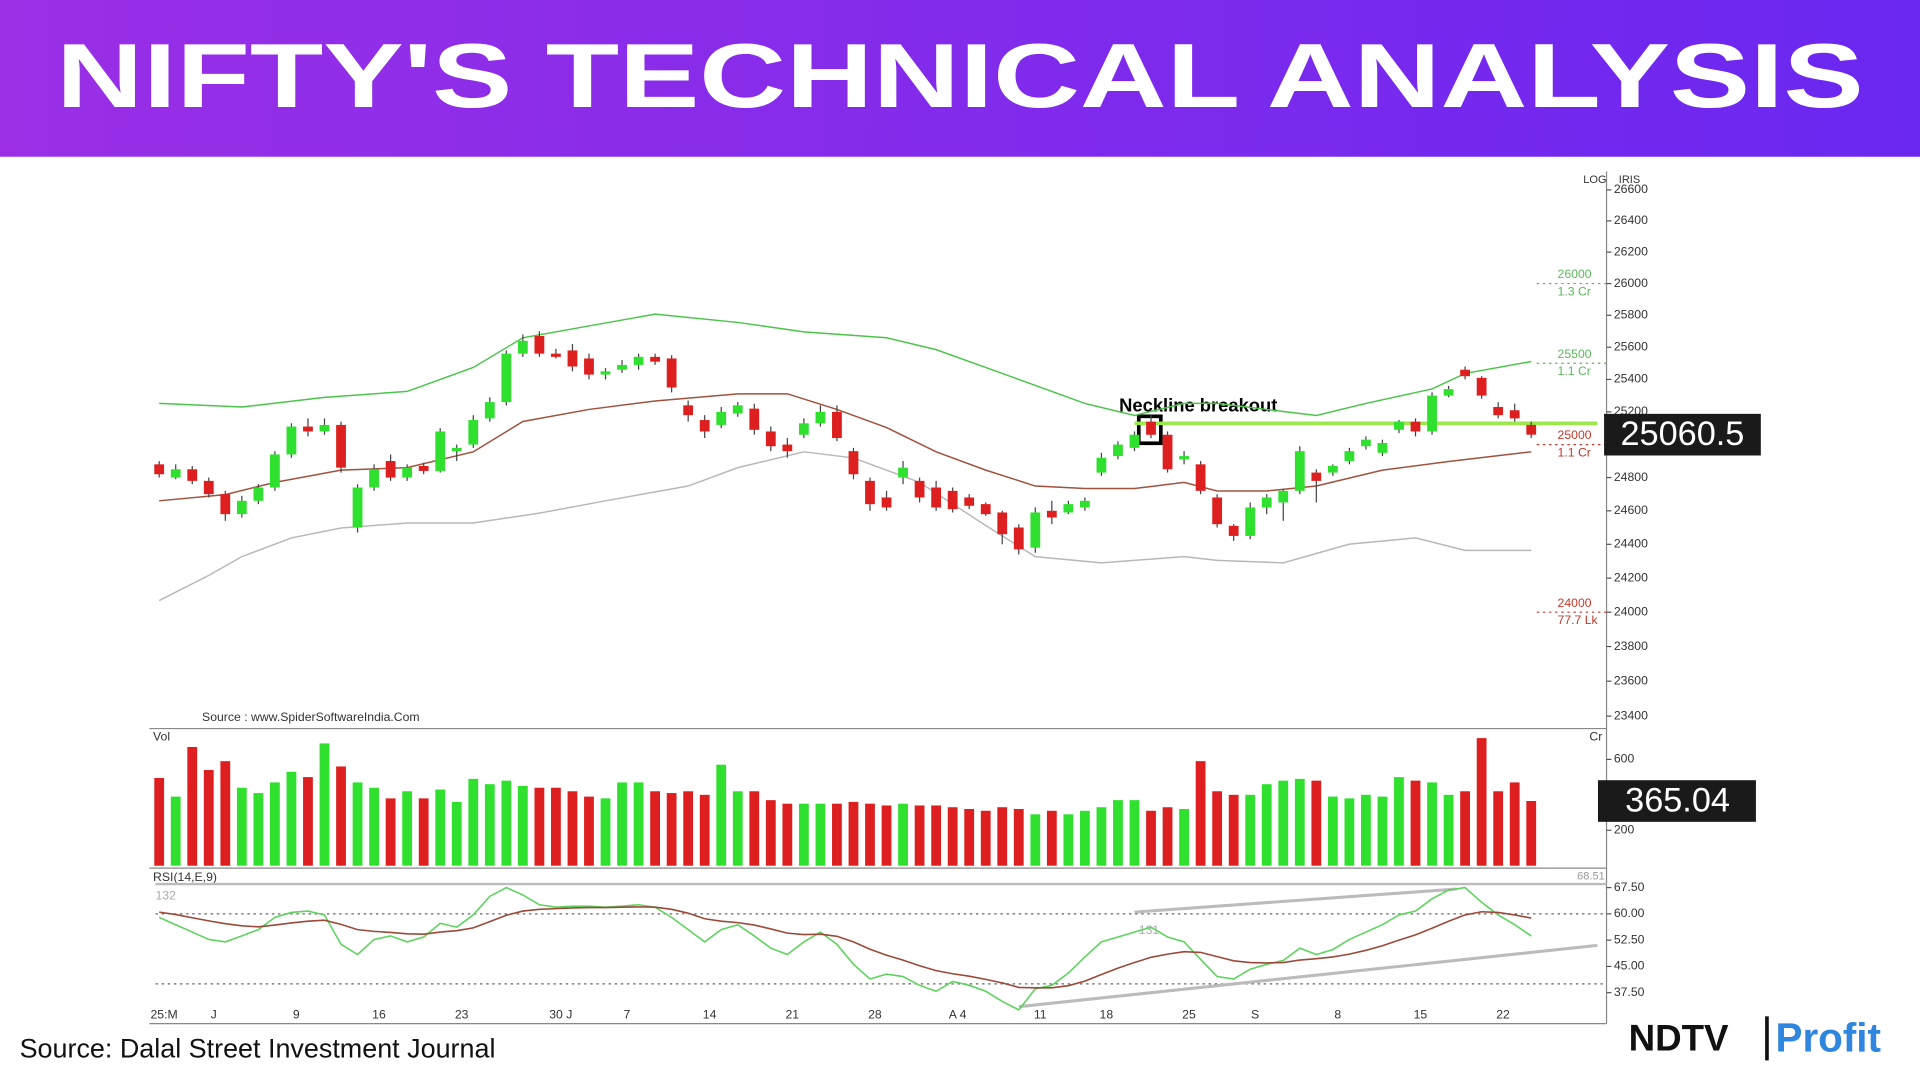 The image size is (1920, 1080). Describe the element at coordinates (1629, 913) in the screenshot. I see `y-tick-label: 60.00` at that location.